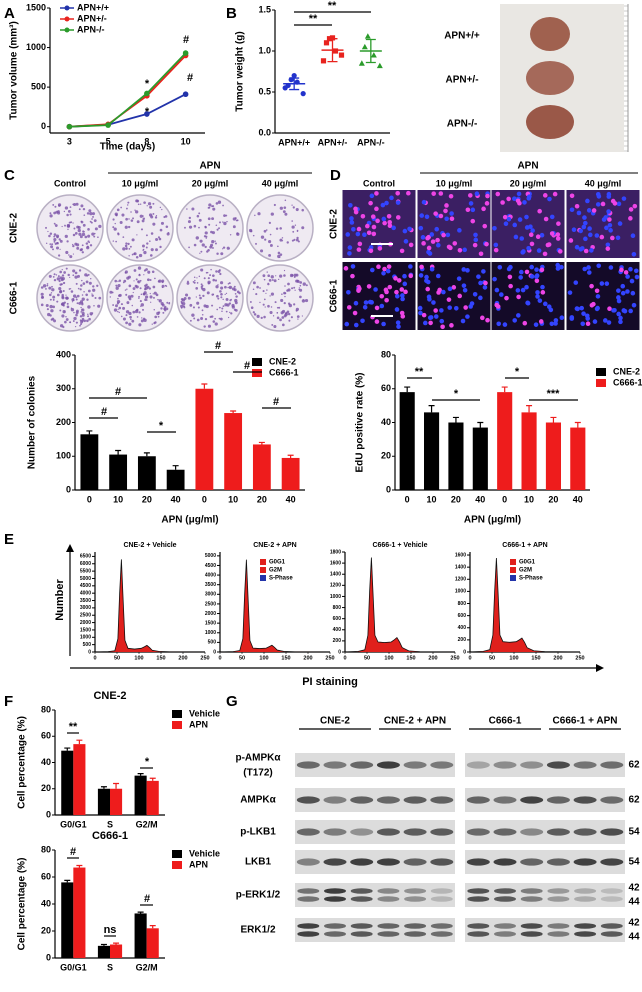  Describe the element at coordinates (219, 658) in the screenshot. I see `x-tick-label: 0` at that location.